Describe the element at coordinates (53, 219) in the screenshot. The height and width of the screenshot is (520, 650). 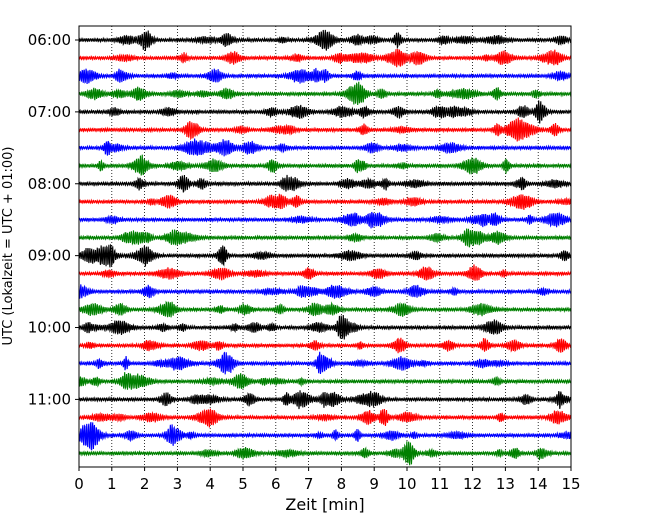
I see `y-axis-ticks: 06:00 07:00 08:00 09:00 10:00 11:00` at that location.